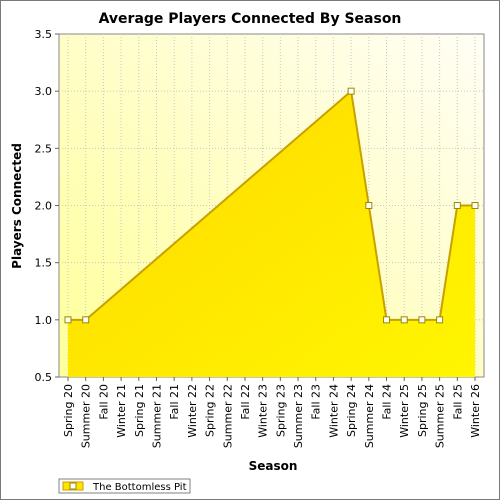 This screenshot has height=501, width=500. I want to click on y-tick-label: 1.5, so click(44, 263).